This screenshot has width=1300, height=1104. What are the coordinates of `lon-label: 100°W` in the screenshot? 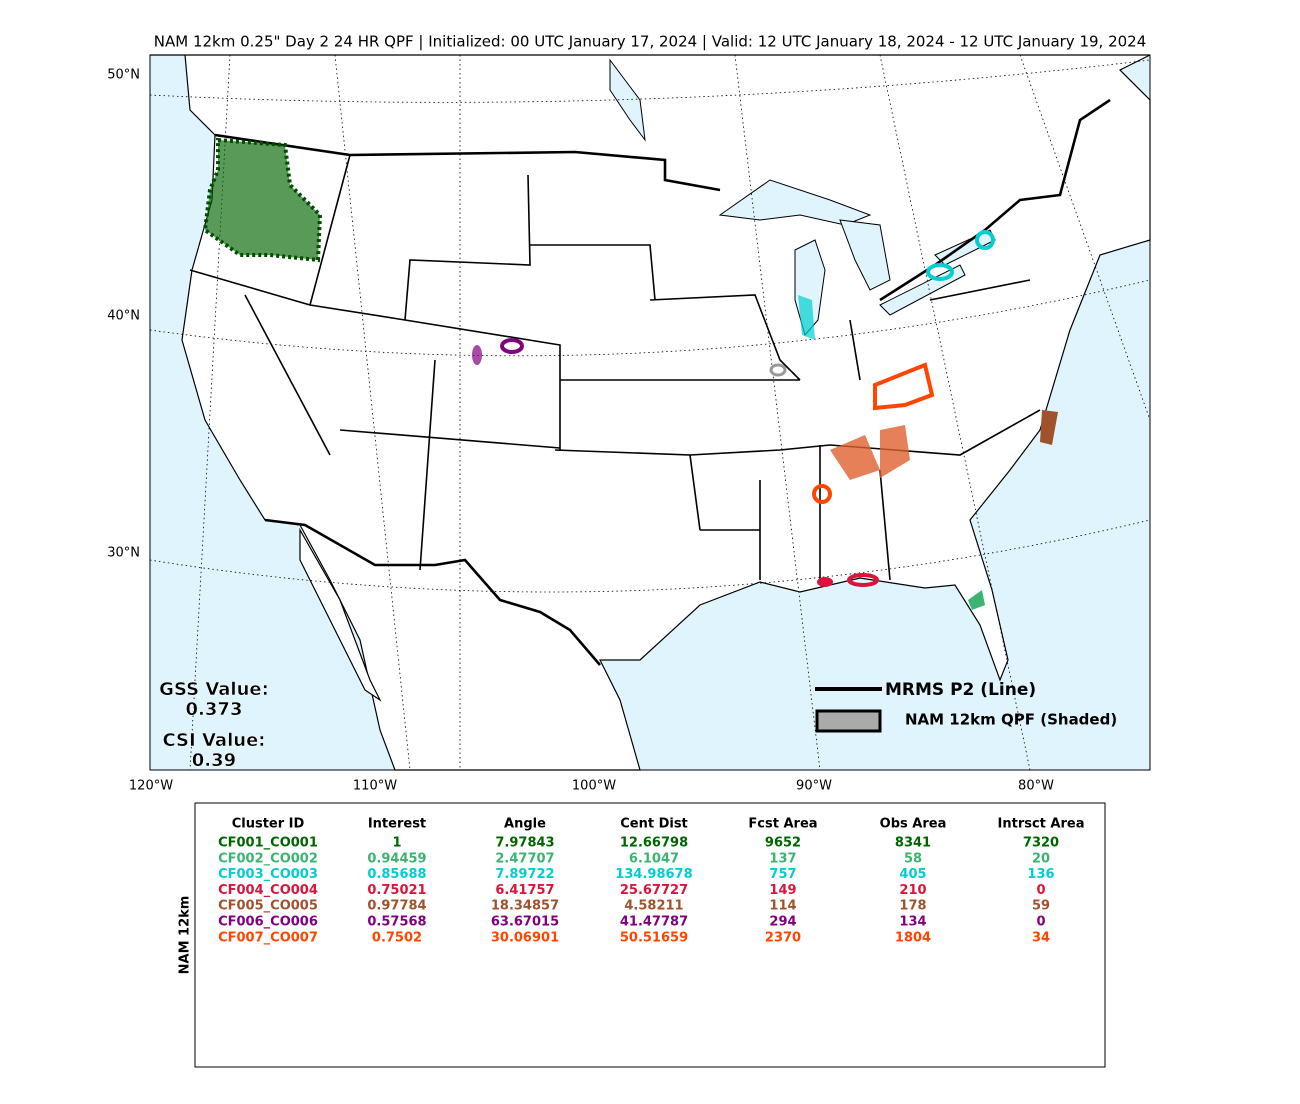 It's located at (594, 786).